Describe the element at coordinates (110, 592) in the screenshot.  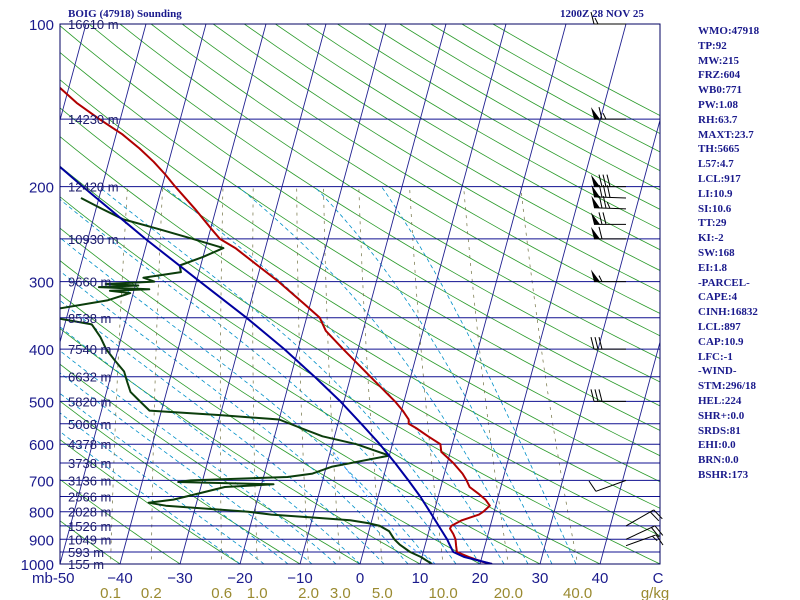
I see `mixing-ratio-label: 0.1` at that location.